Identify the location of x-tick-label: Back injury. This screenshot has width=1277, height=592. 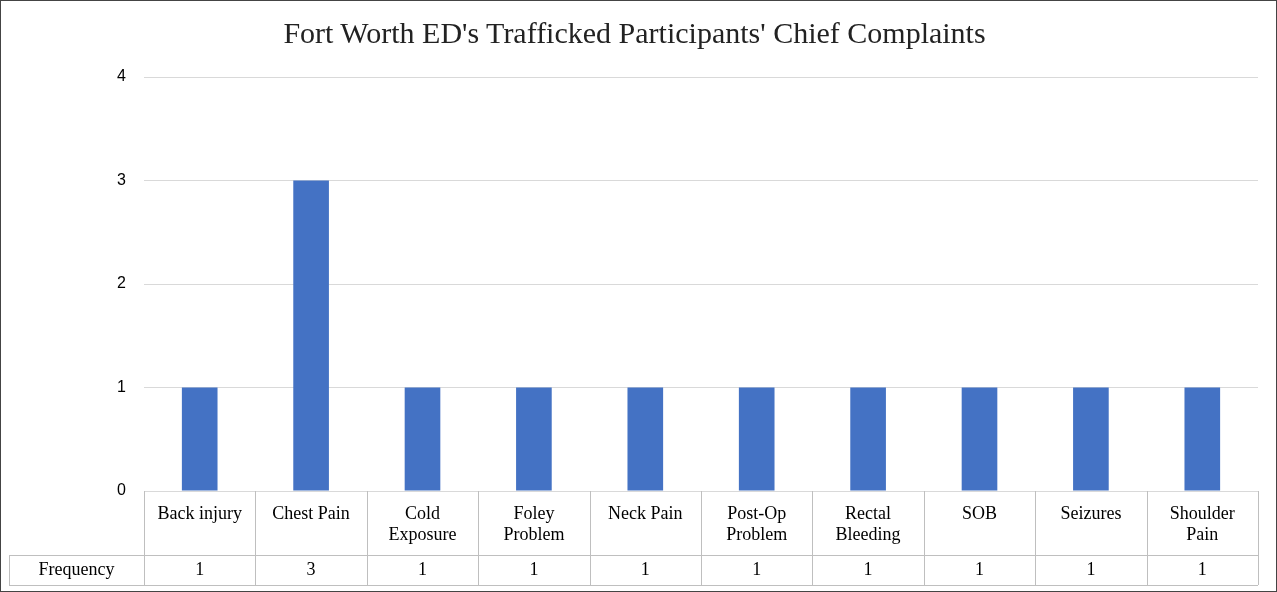
(199, 512).